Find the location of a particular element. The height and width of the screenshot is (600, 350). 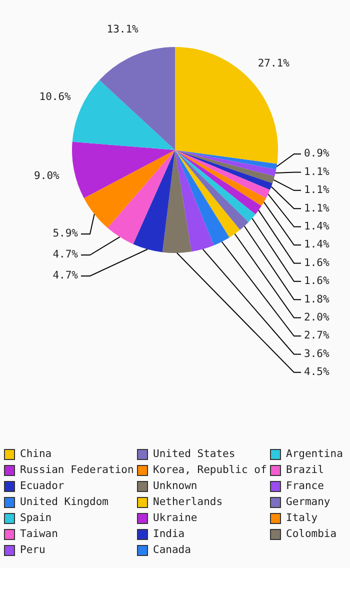

legend-label: Taiwan is located at coordinates (39, 534).